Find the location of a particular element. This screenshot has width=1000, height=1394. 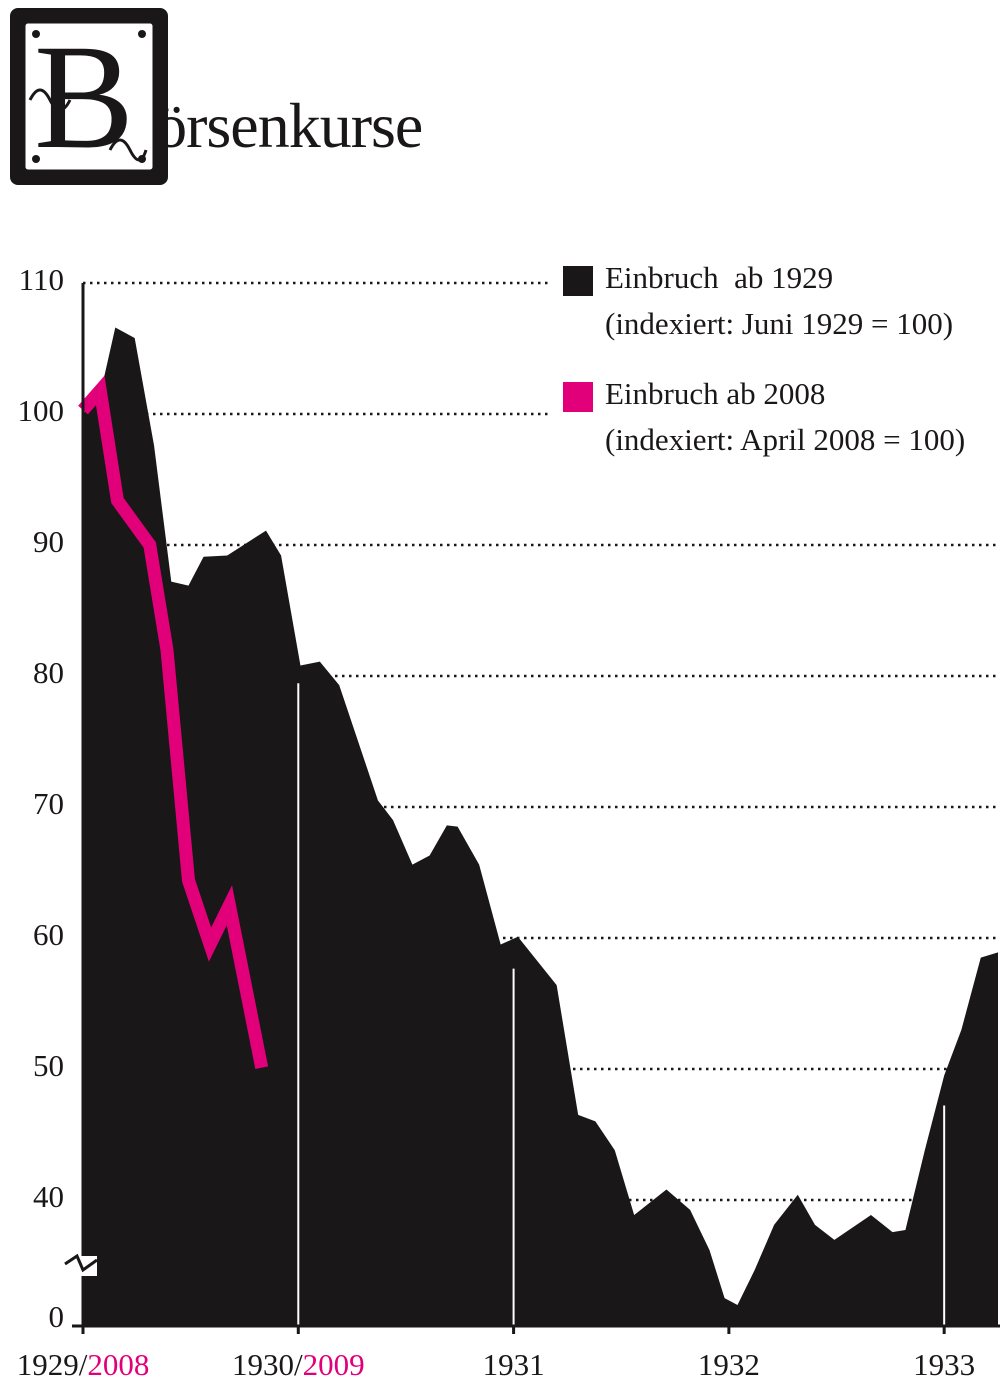

x-tick-label-year: 1931 is located at coordinates (514, 1364).